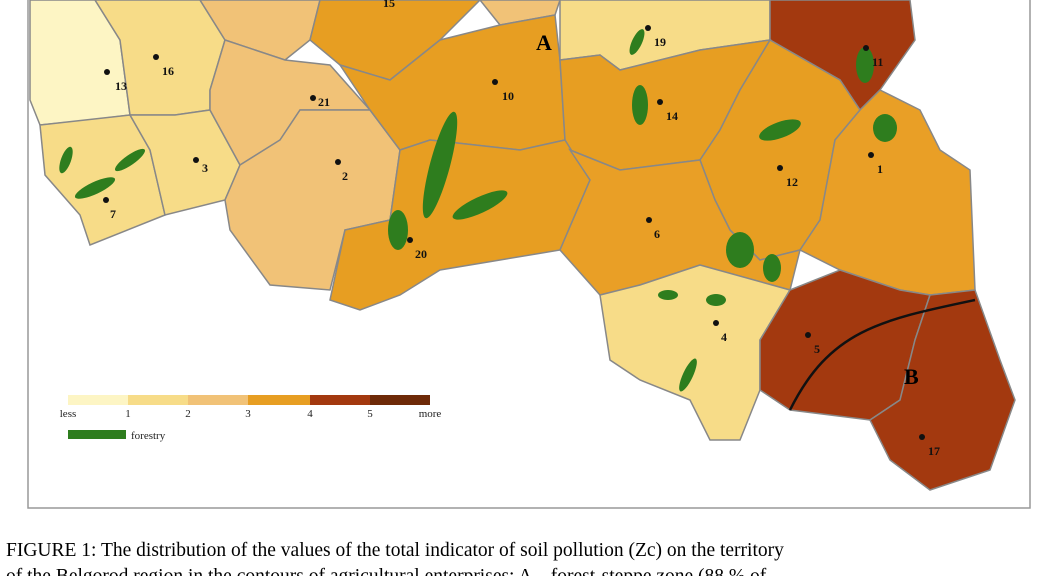  Describe the element at coordinates (934, 451) in the screenshot. I see `district-label: 17` at that location.